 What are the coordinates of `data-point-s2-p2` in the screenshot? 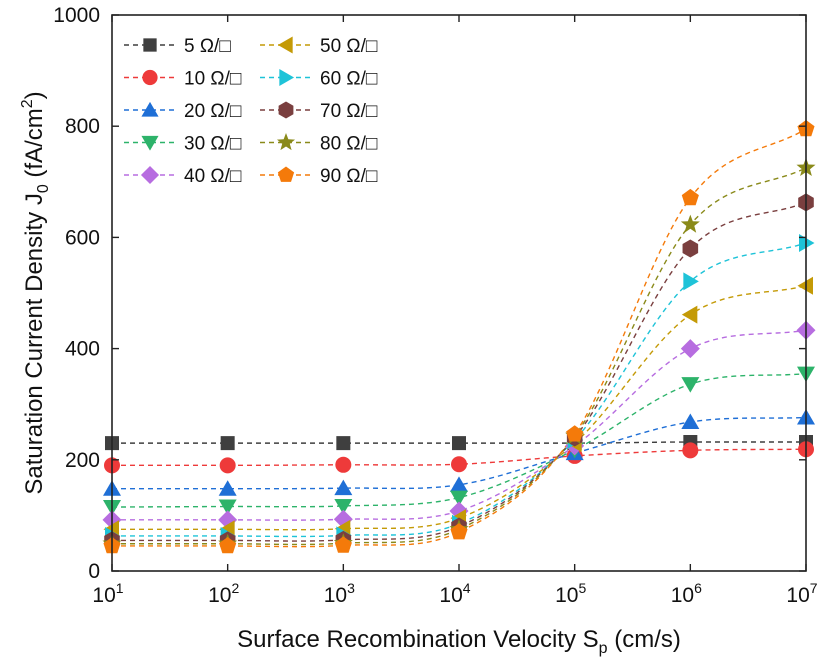 It's located at (343, 487).